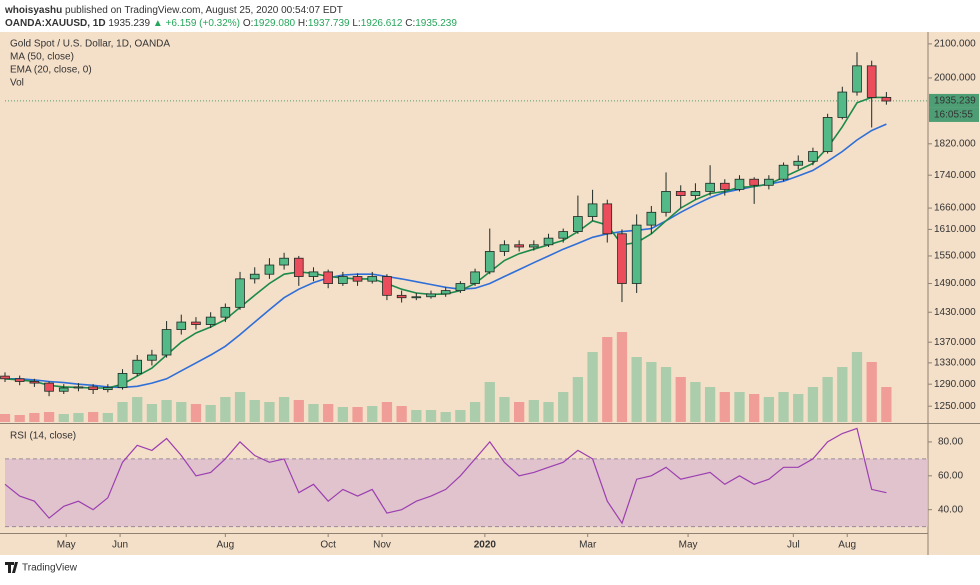  What do you see at coordinates (303, 23) in the screenshot?
I see `h-label: H:` at bounding box center [303, 23].